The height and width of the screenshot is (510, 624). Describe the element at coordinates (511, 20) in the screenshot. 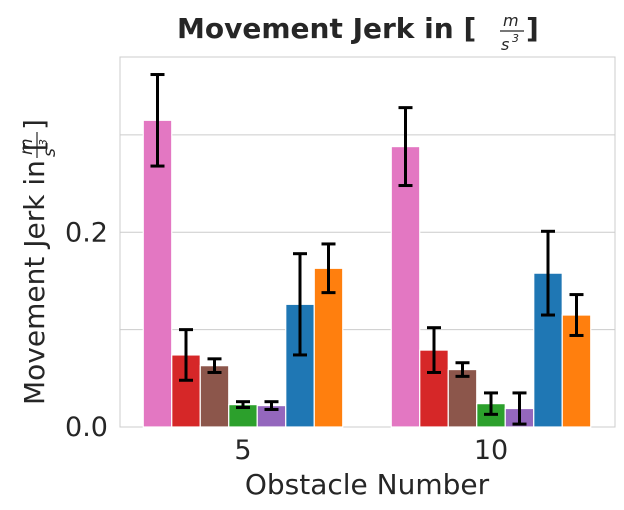

I see `chart-title-unit-numerator: m` at that location.